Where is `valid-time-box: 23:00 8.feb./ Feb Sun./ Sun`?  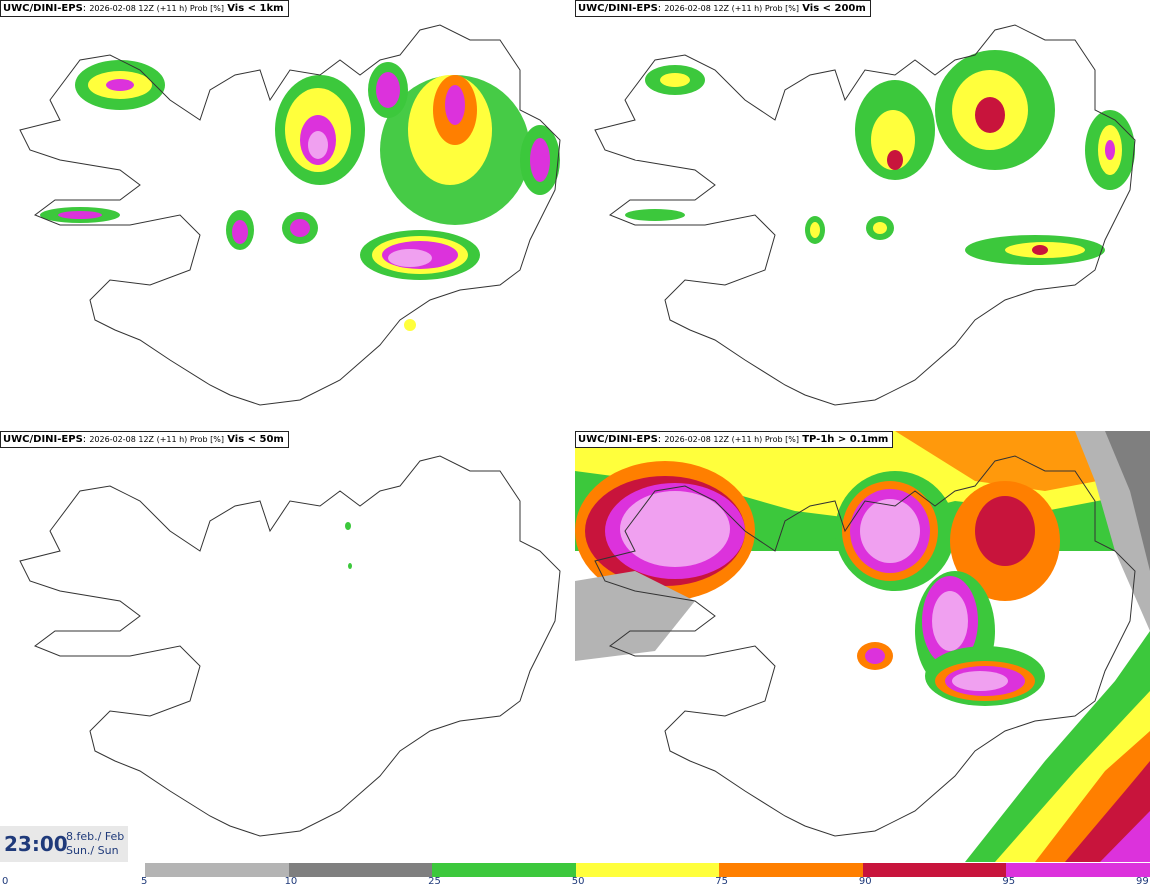 valid-time-box: 23:00 8.feb./ Feb Sun./ Sun is located at coordinates (64, 844).